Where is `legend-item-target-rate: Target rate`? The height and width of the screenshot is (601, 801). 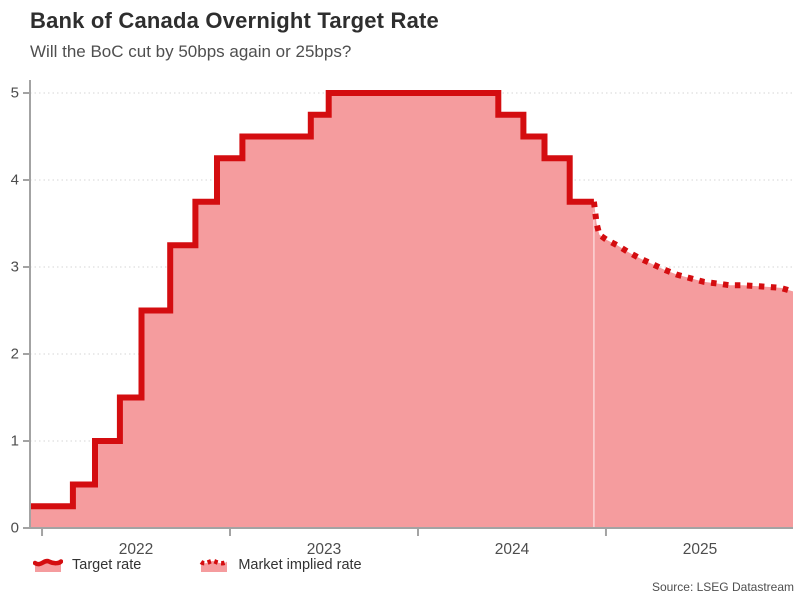 legend-item-target-rate: Target rate is located at coordinates (87, 564).